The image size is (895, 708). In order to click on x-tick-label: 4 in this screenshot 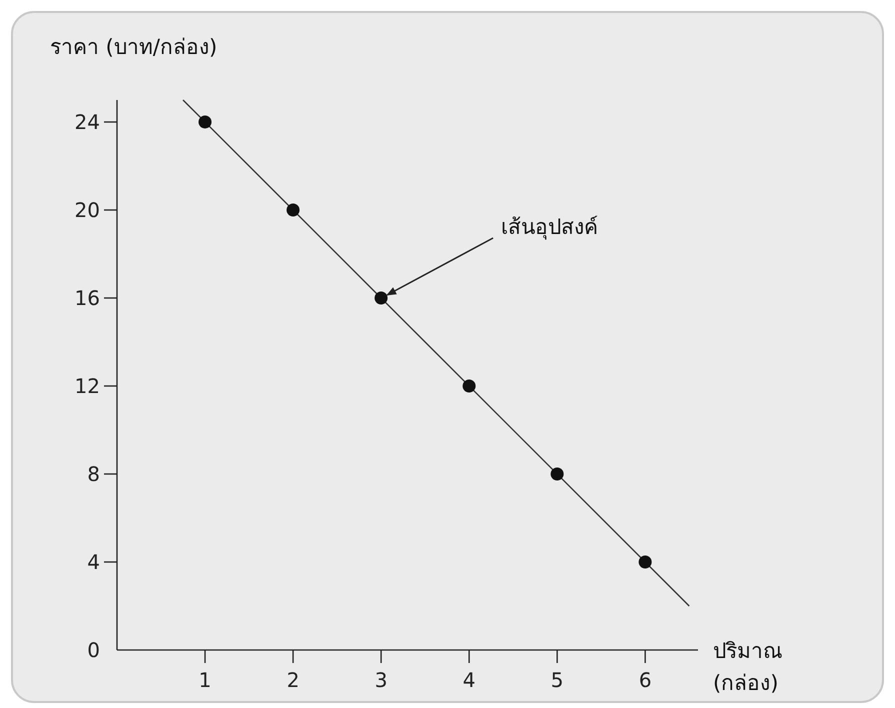, I will do `click(469, 680)`.